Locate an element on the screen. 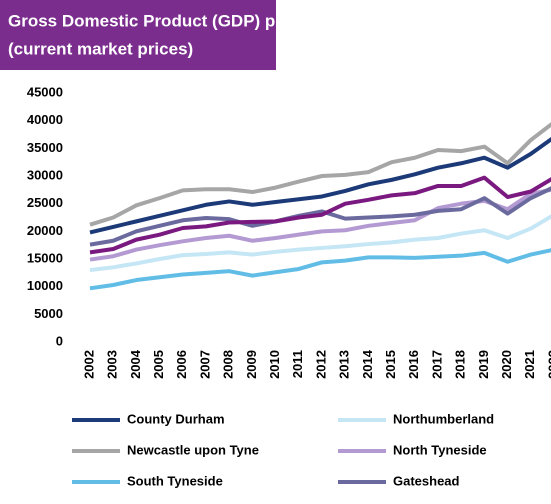  chart-subtitle: (current market prices) is located at coordinates (100, 48).